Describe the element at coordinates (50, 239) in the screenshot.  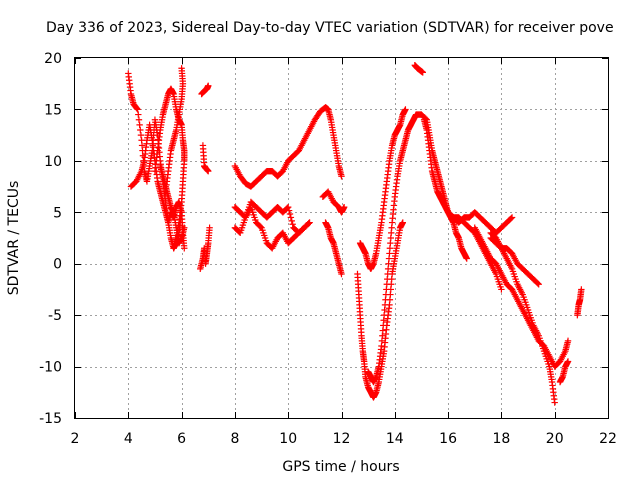
I see `y-axis-tick-labels: 20 15 10 5 0 -5 -10 -15` at that location.